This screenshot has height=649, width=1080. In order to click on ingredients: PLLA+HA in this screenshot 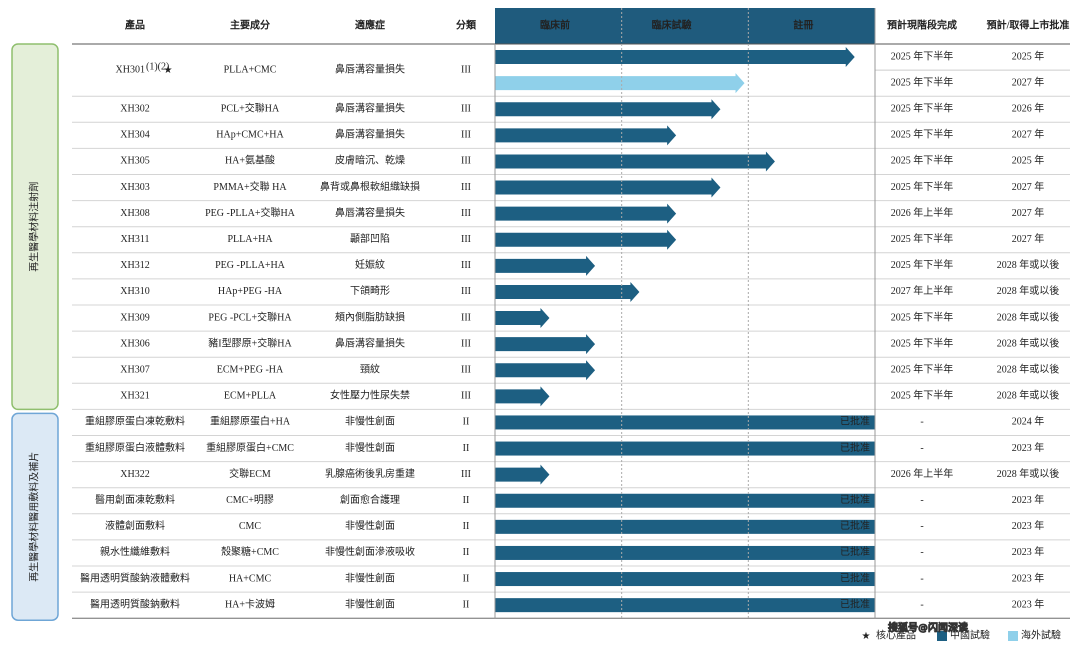, I will do `click(250, 239)`.